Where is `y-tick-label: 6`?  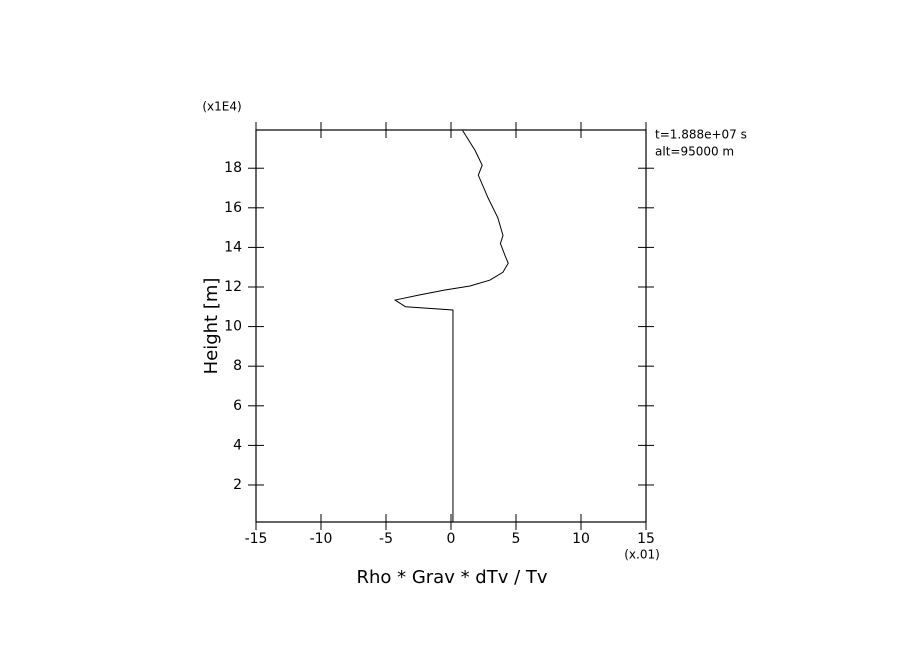
y-tick-label: 6 is located at coordinates (237, 406).